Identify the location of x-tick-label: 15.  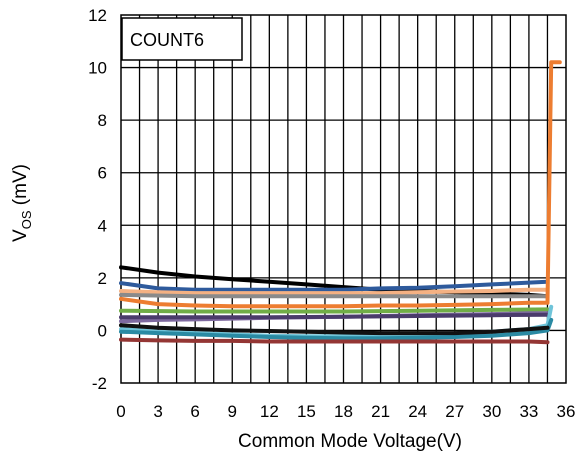
(306, 411).